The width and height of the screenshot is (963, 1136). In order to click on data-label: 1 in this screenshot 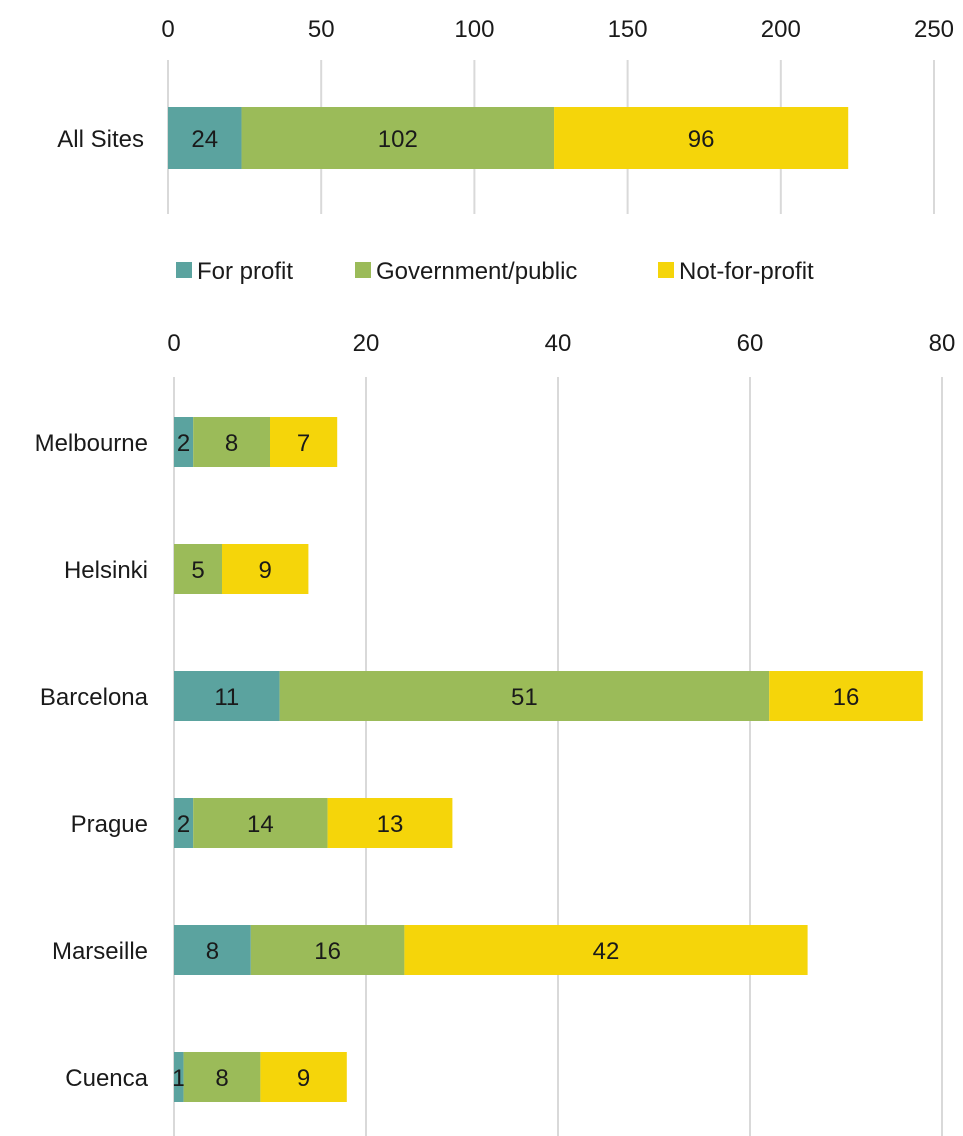, I will do `click(178, 1078)`.